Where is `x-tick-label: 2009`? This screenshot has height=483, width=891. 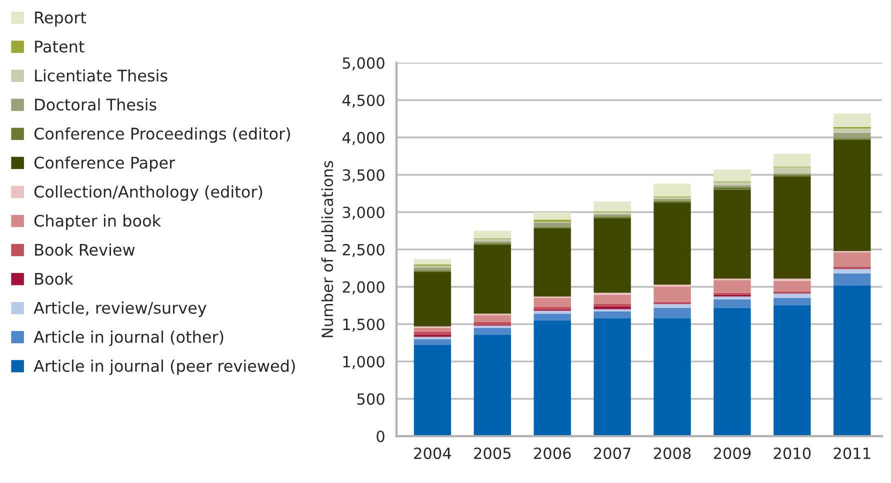 x-tick-label: 2009 is located at coordinates (732, 454).